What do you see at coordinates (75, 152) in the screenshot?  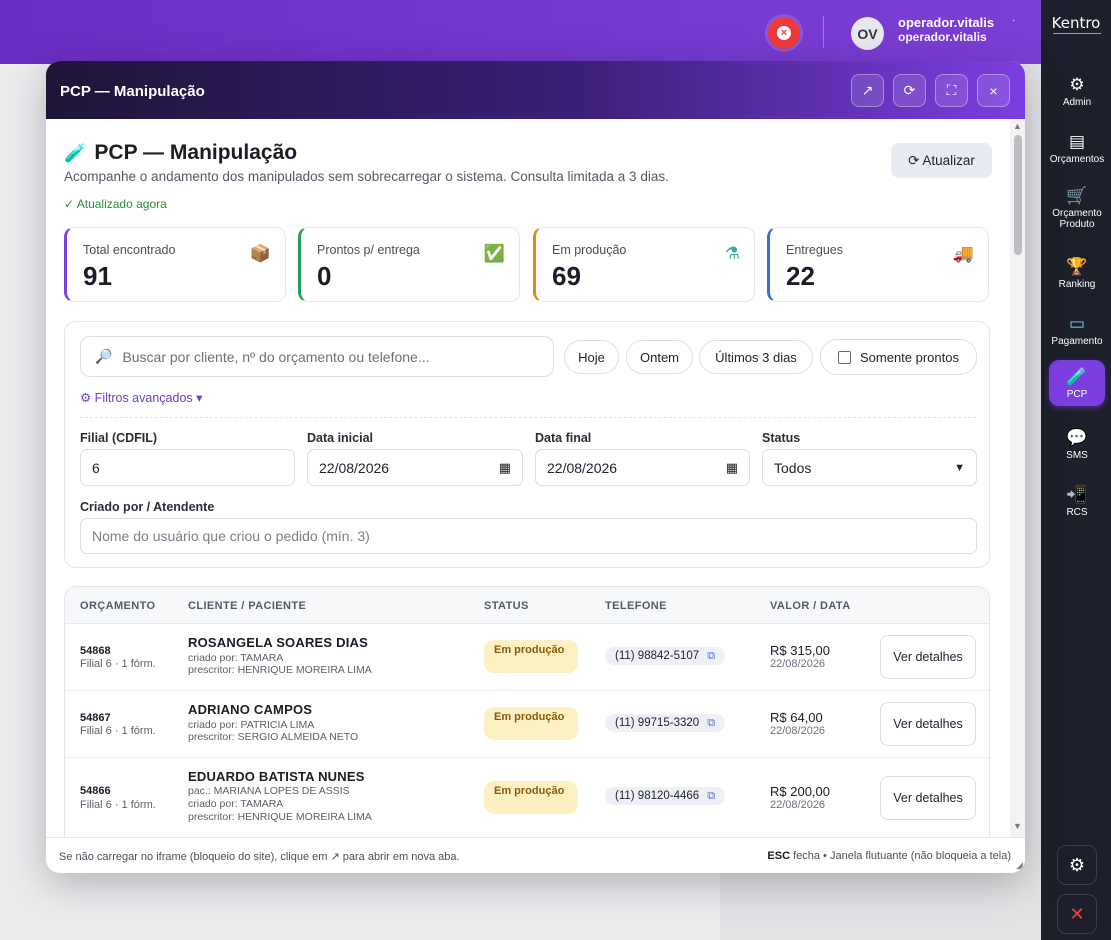 I see `test-tube-icon: 🧪` at bounding box center [75, 152].